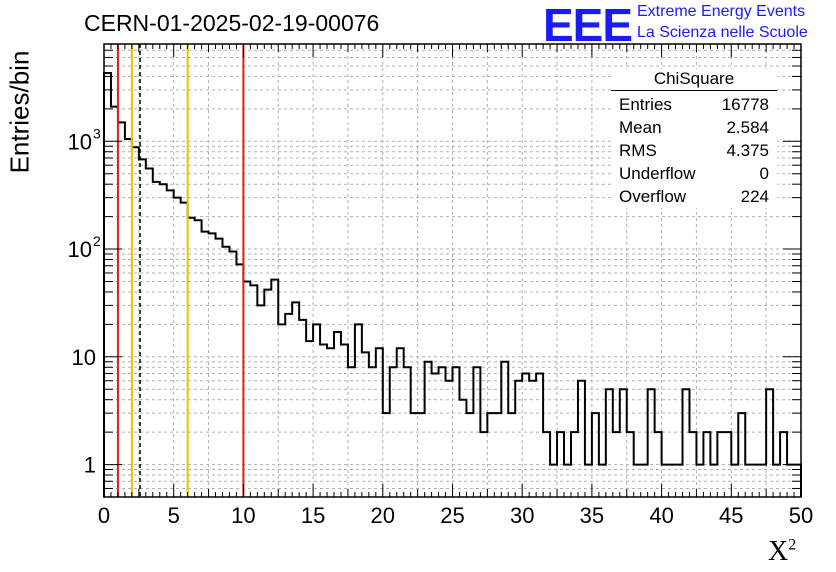 The height and width of the screenshot is (572, 836). Describe the element at coordinates (588, 25) in the screenshot. I see `eee-logo: EEE` at that location.